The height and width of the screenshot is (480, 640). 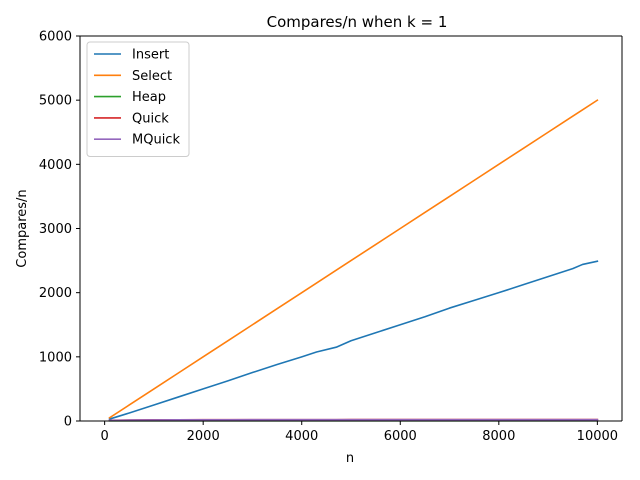 I want to click on x-tick-label: 10000, so click(x=597, y=436).